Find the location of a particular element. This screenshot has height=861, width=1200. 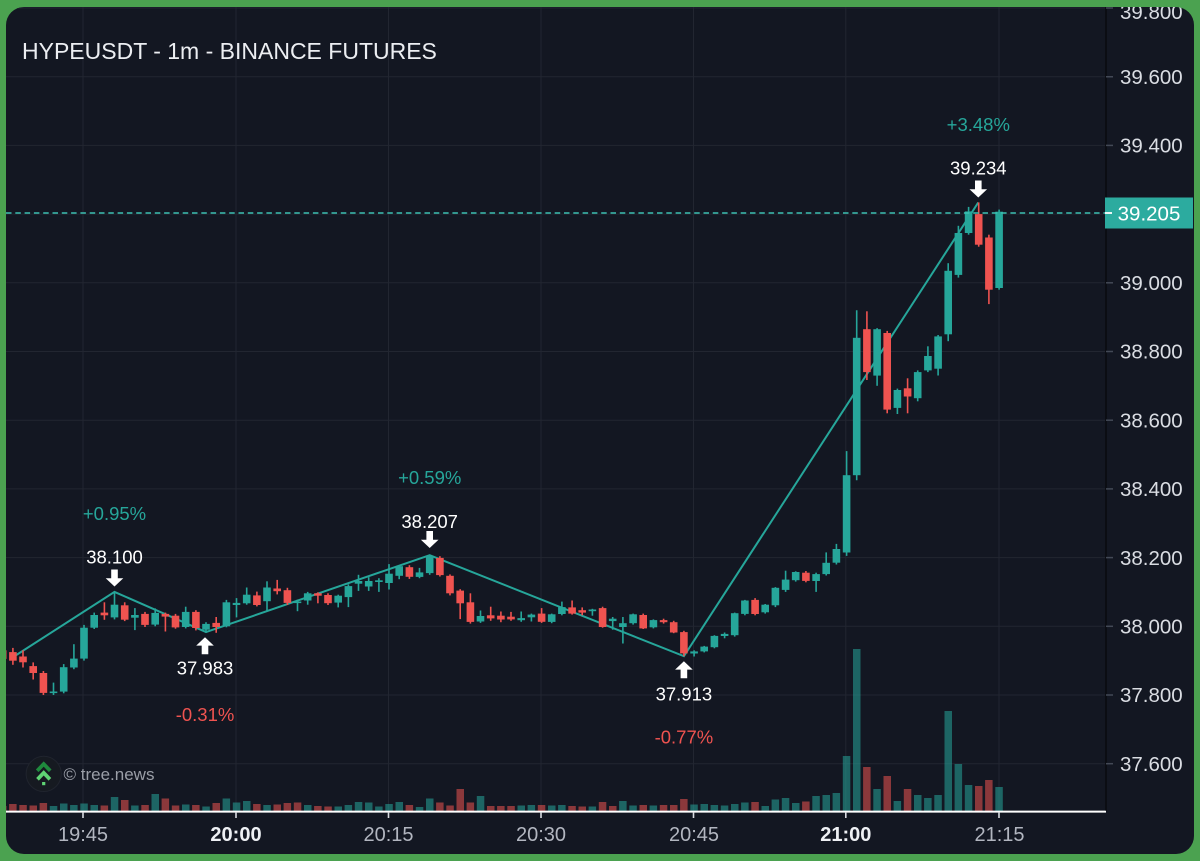

svg-text: +3.48% is located at coordinates (978, 124).